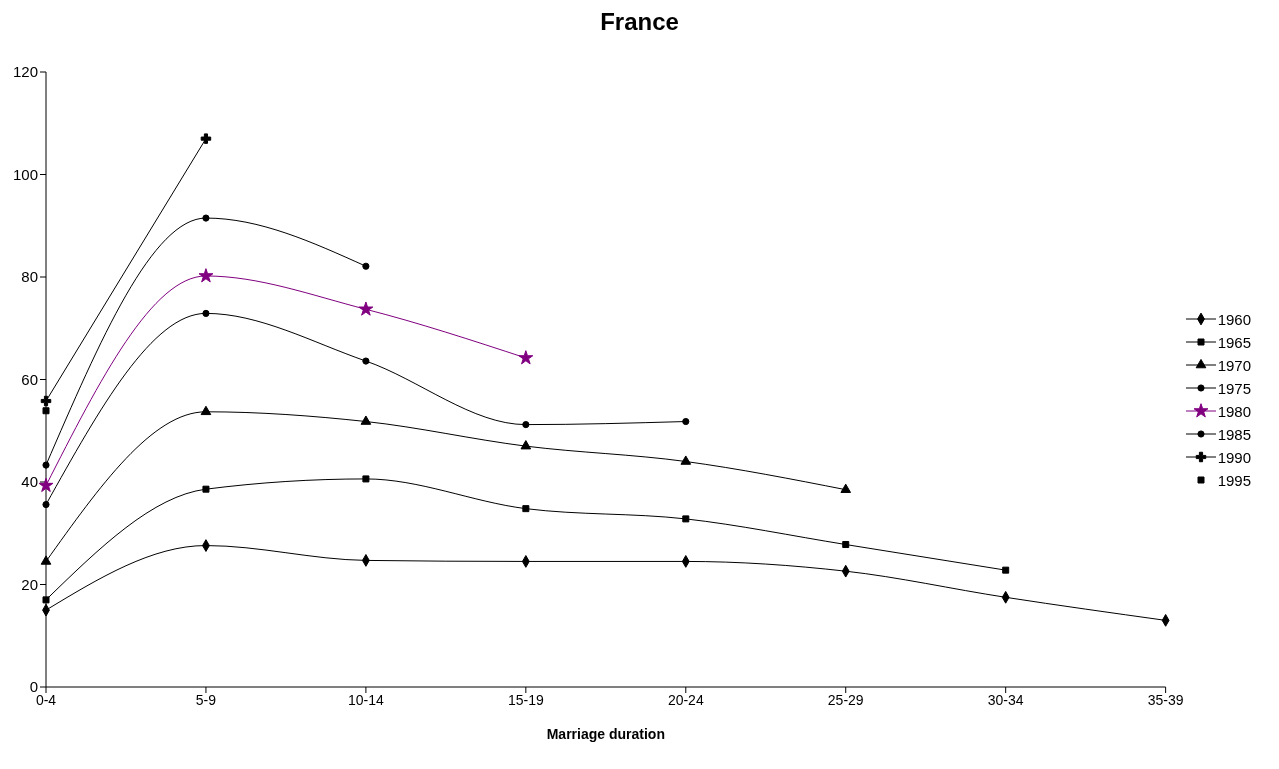  I want to click on x-tick-label: 0-4, so click(46, 699).